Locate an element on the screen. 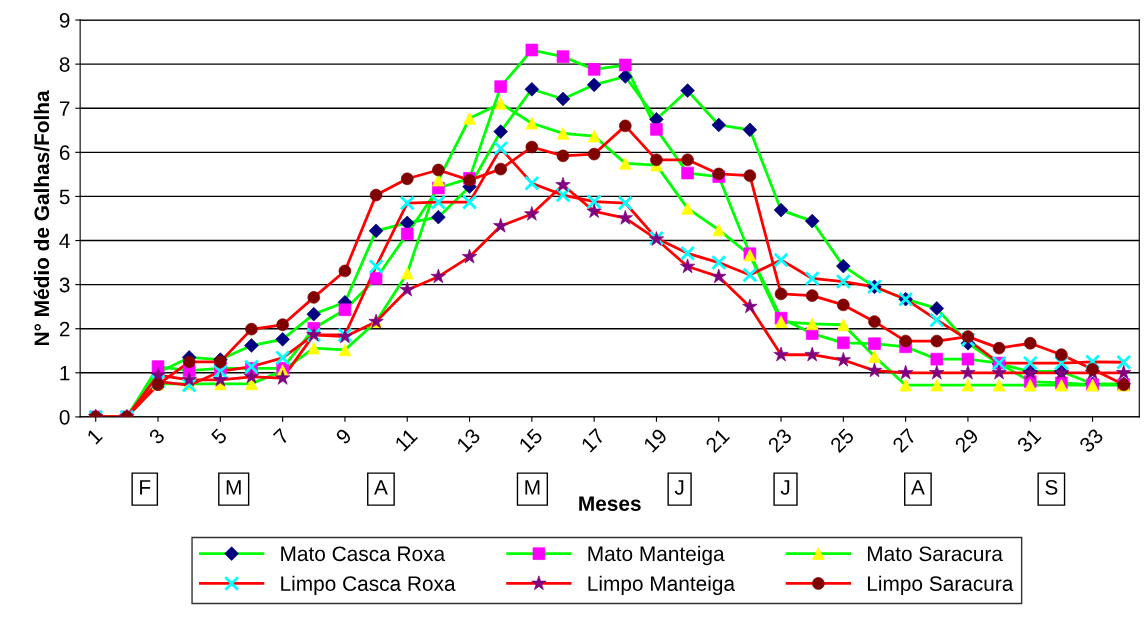 The image size is (1145, 626). y-tick-label: 7 is located at coordinates (64, 108).